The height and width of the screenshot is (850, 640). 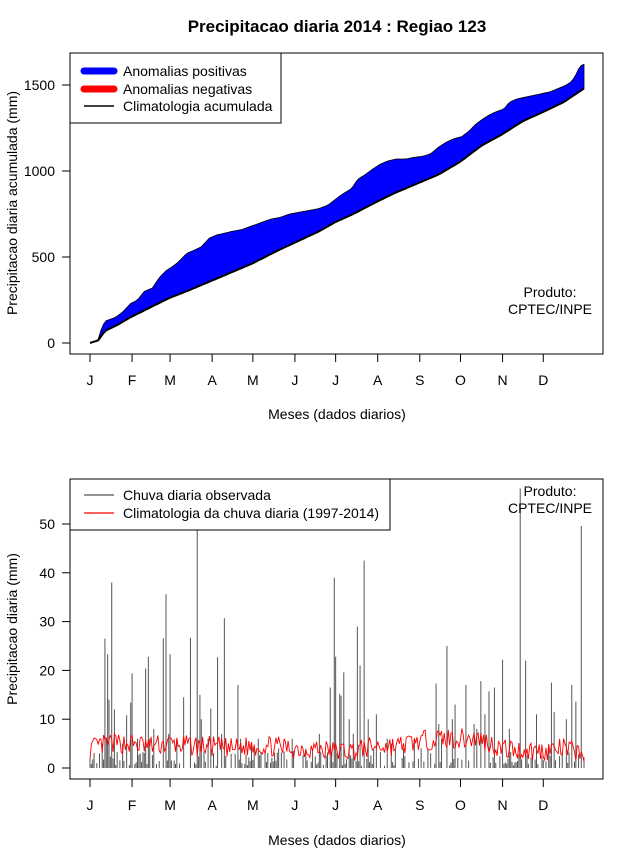 What do you see at coordinates (550, 508) in the screenshot?
I see `daily-credit-line2: CPTEC/INPE` at bounding box center [550, 508].